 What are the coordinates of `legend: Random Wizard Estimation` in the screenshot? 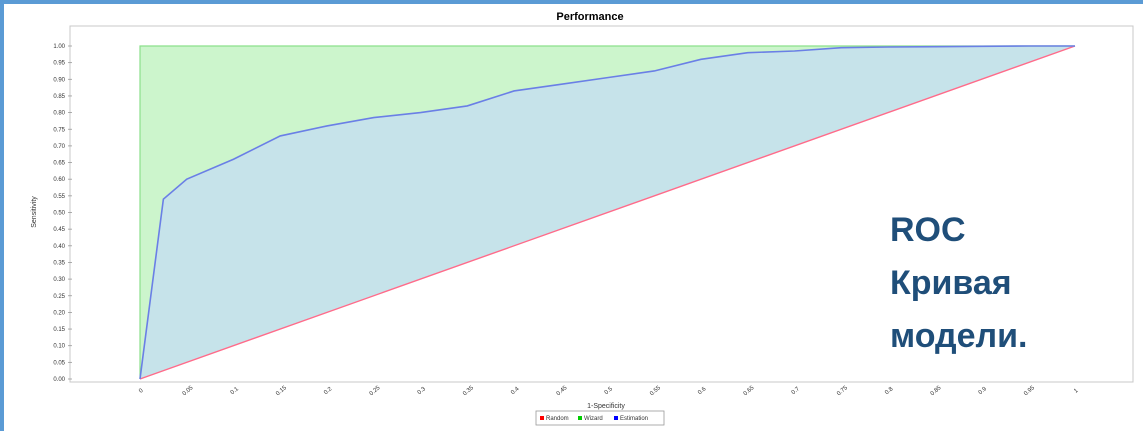 It's located at (600, 418).